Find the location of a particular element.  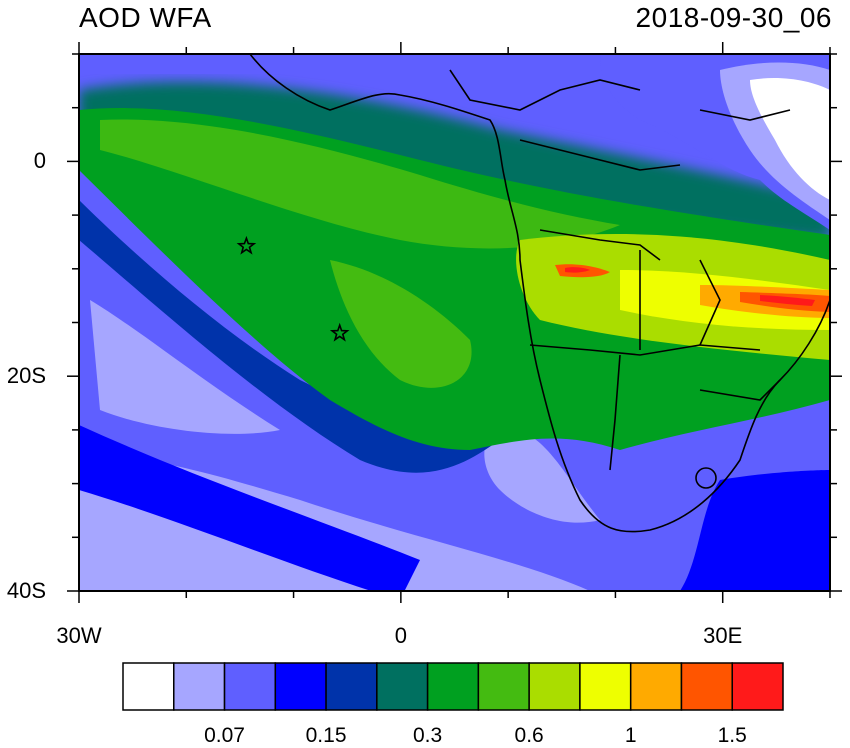

x-tick-label: 30W is located at coordinates (79, 635).